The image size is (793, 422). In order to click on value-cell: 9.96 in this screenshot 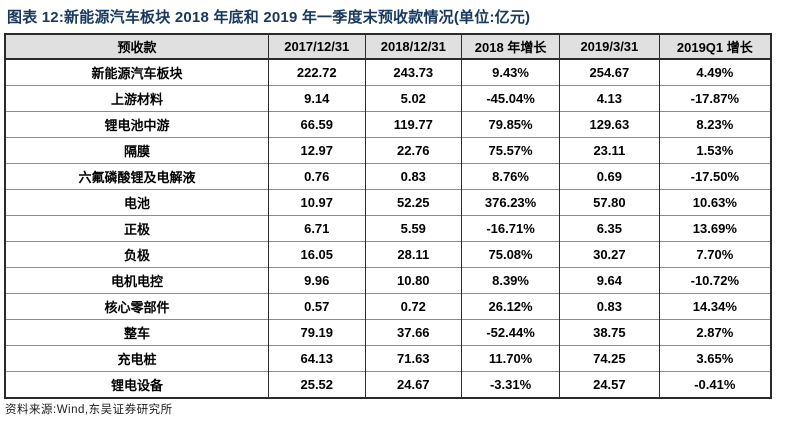, I will do `click(317, 280)`.